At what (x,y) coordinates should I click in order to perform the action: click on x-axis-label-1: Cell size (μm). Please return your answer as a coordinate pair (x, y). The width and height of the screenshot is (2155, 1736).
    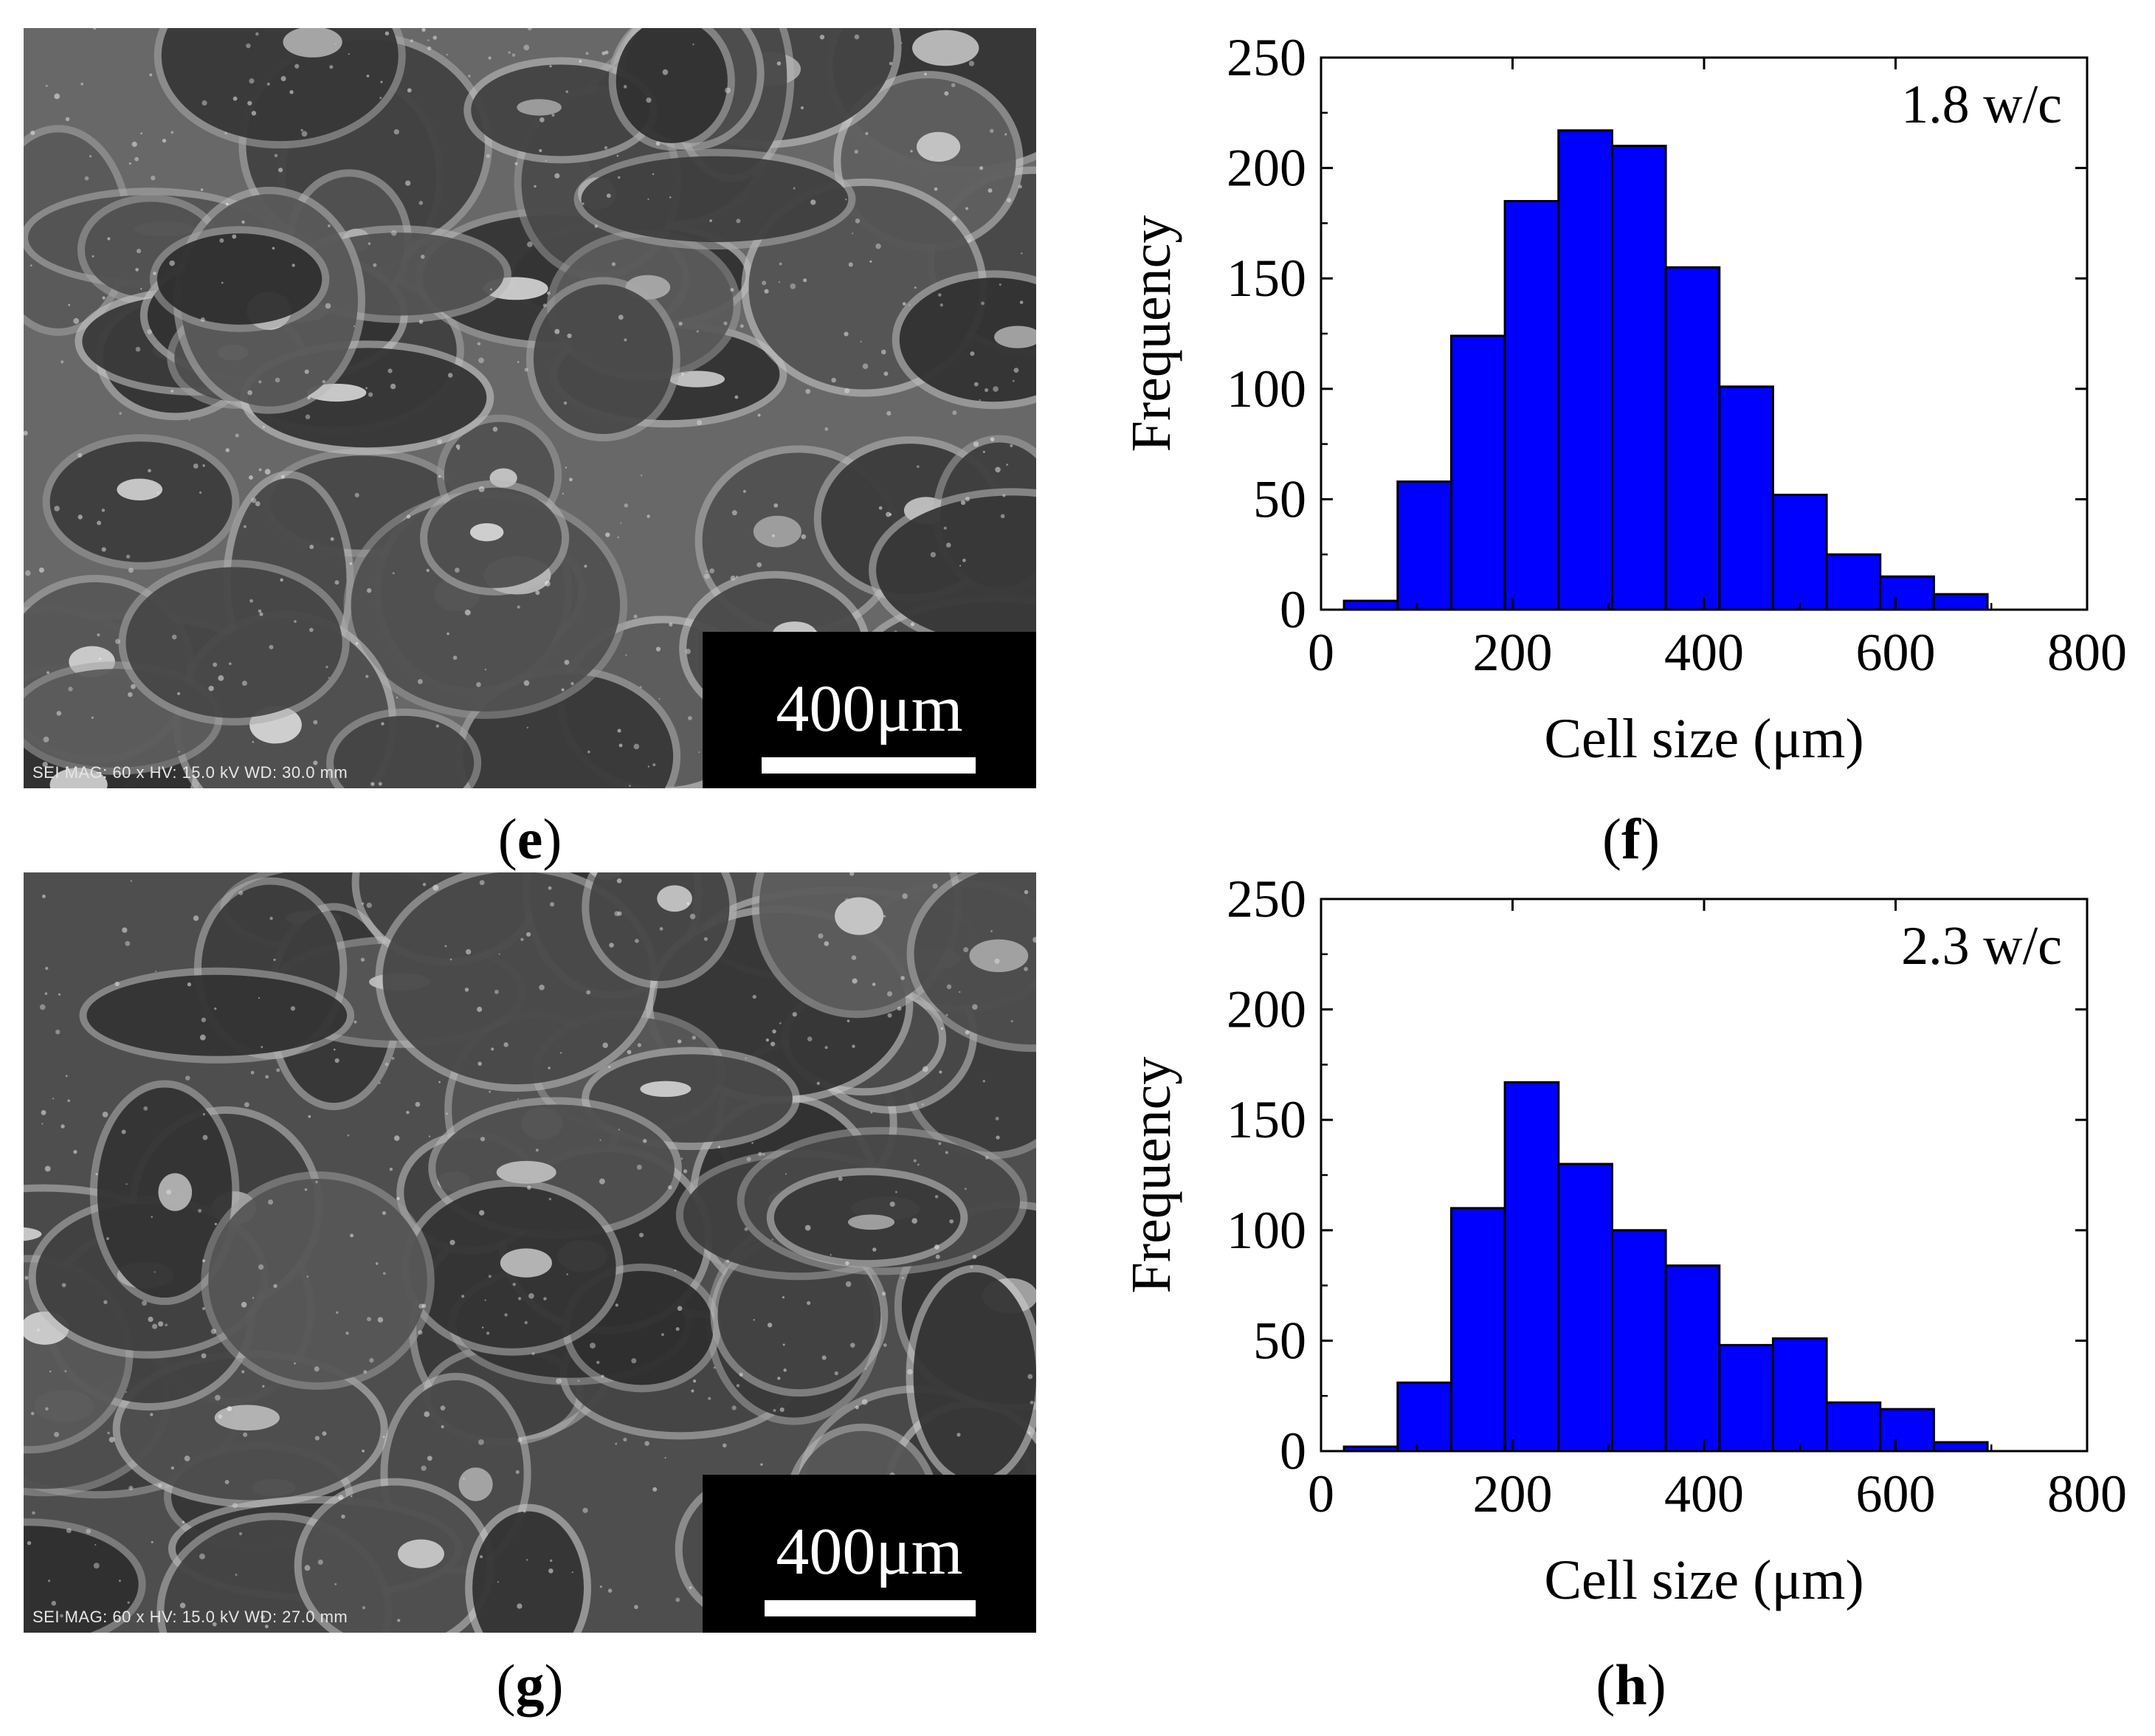
    Looking at the image, I should click on (1703, 1580).